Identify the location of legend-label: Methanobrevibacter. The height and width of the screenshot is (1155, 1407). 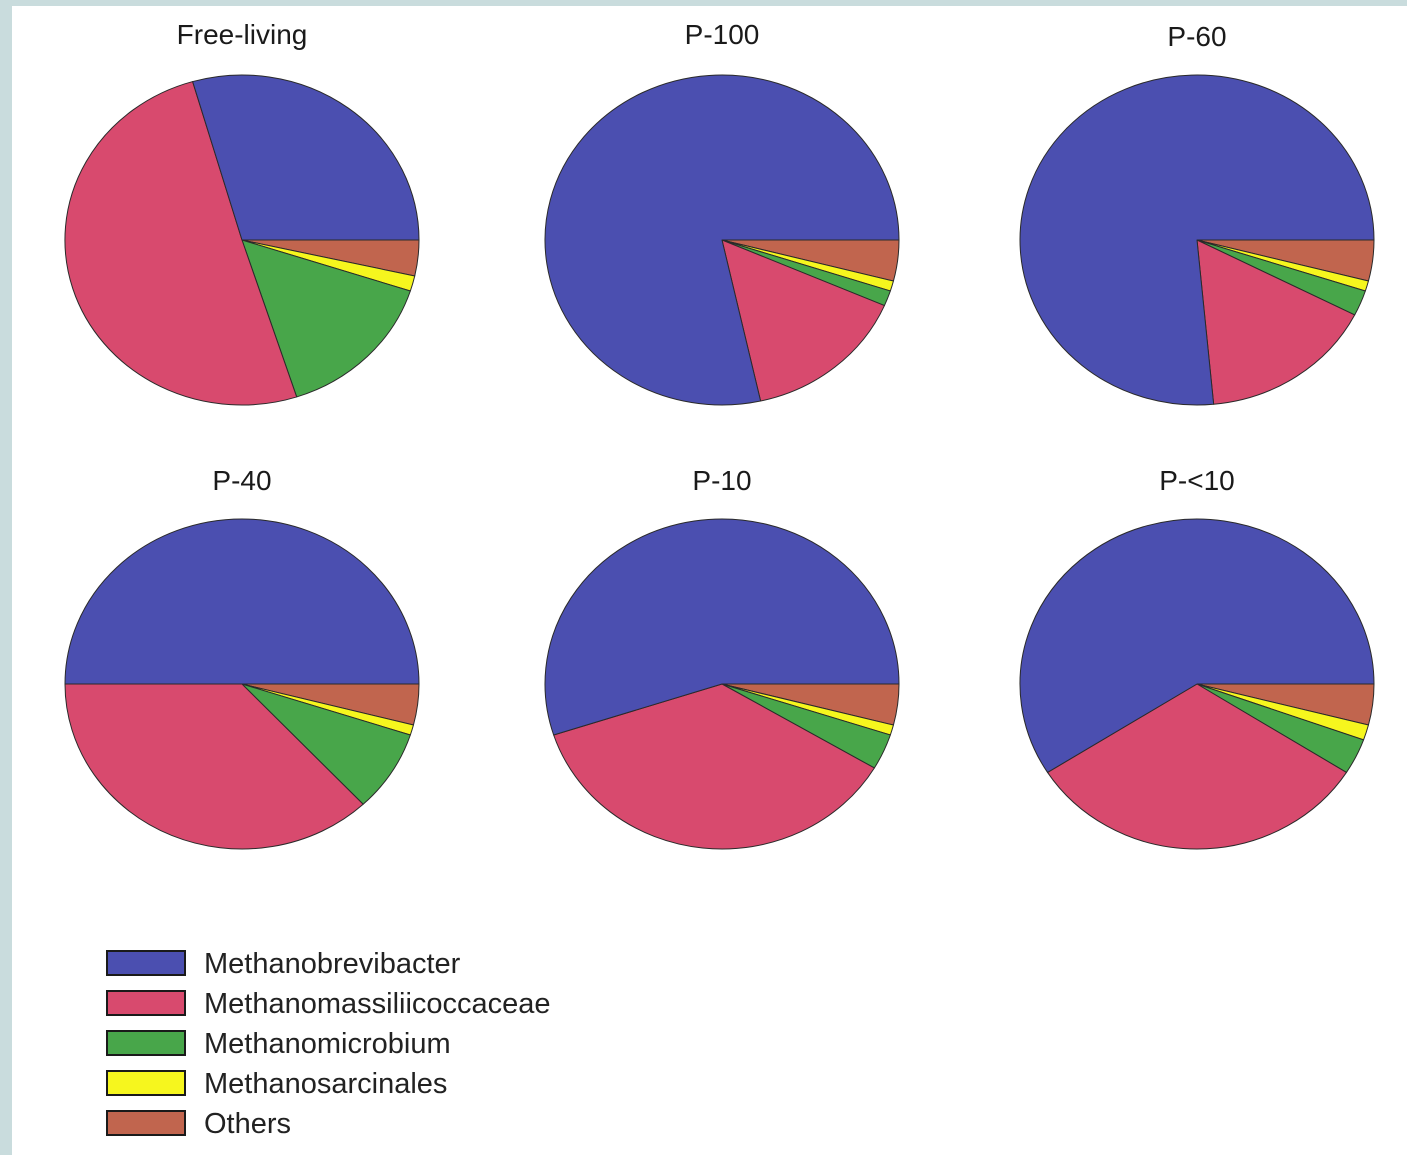
(332, 964).